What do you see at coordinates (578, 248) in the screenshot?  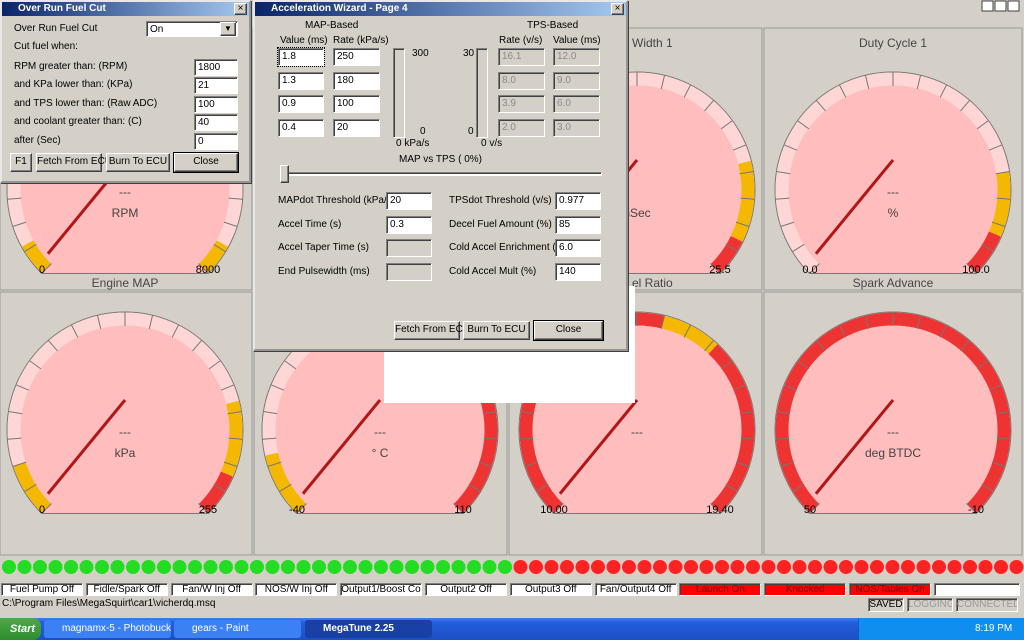 I see `field-input: 6.0` at bounding box center [578, 248].